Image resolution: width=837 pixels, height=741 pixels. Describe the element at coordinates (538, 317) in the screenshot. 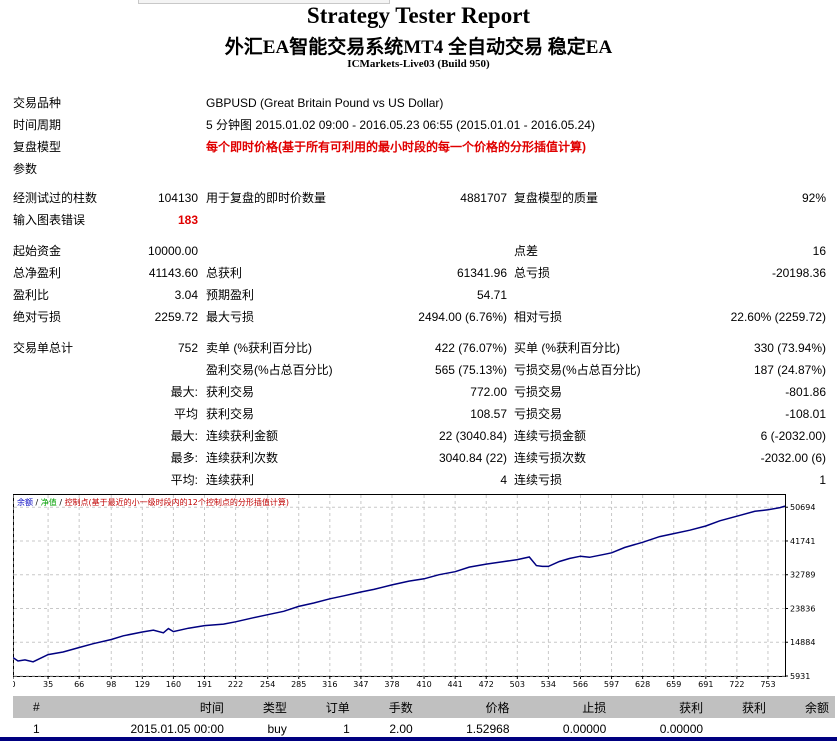

I see `rel-dd-label: 相对亏损` at that location.